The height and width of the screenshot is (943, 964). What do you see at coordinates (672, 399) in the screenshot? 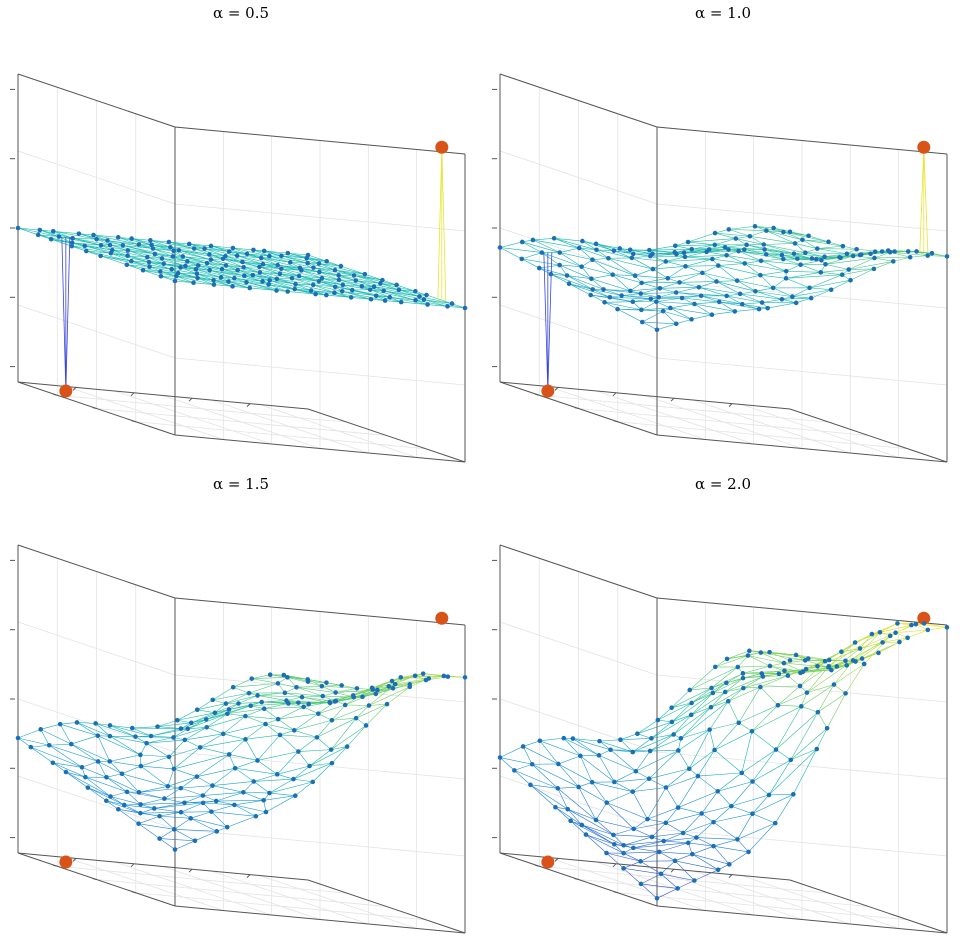
I see `x-tick` at bounding box center [672, 399].